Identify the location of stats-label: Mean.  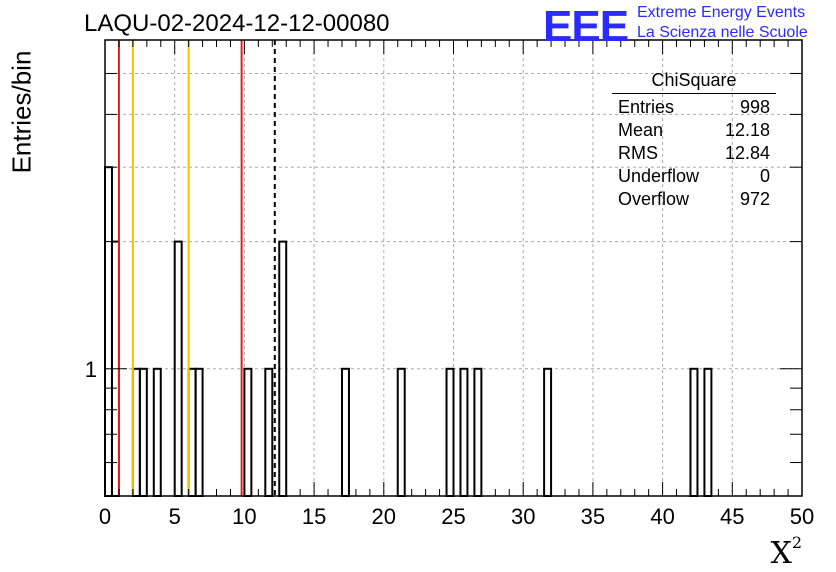
(641, 130).